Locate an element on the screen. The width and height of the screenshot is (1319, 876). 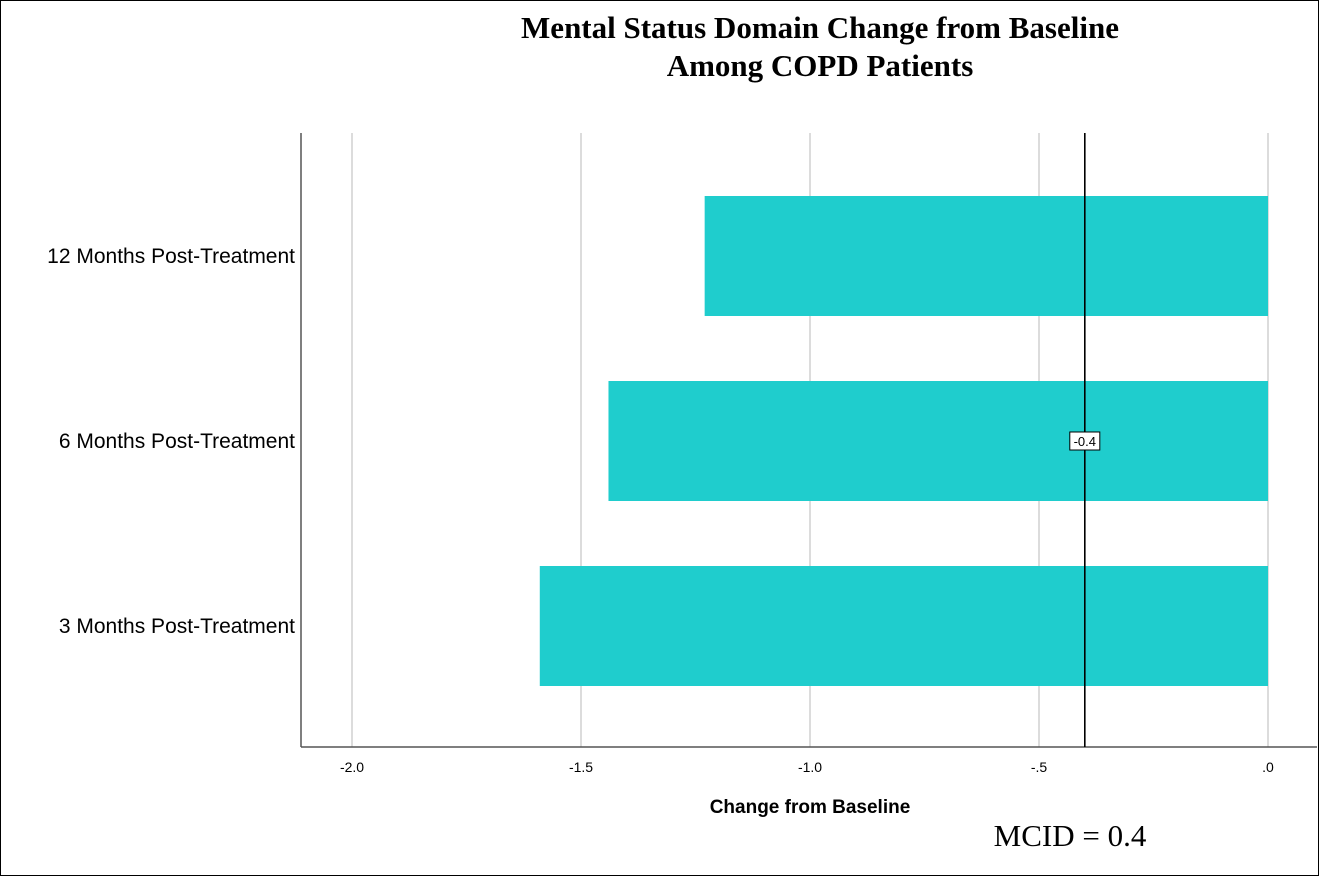
x-tick-label-0: -2.0 is located at coordinates (352, 767).